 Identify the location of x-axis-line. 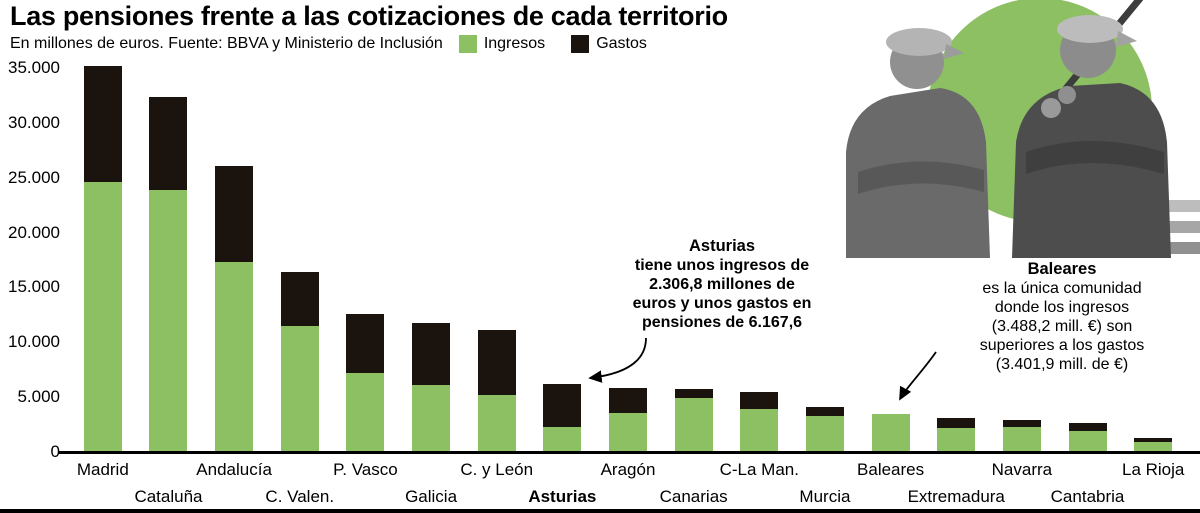
(629, 452).